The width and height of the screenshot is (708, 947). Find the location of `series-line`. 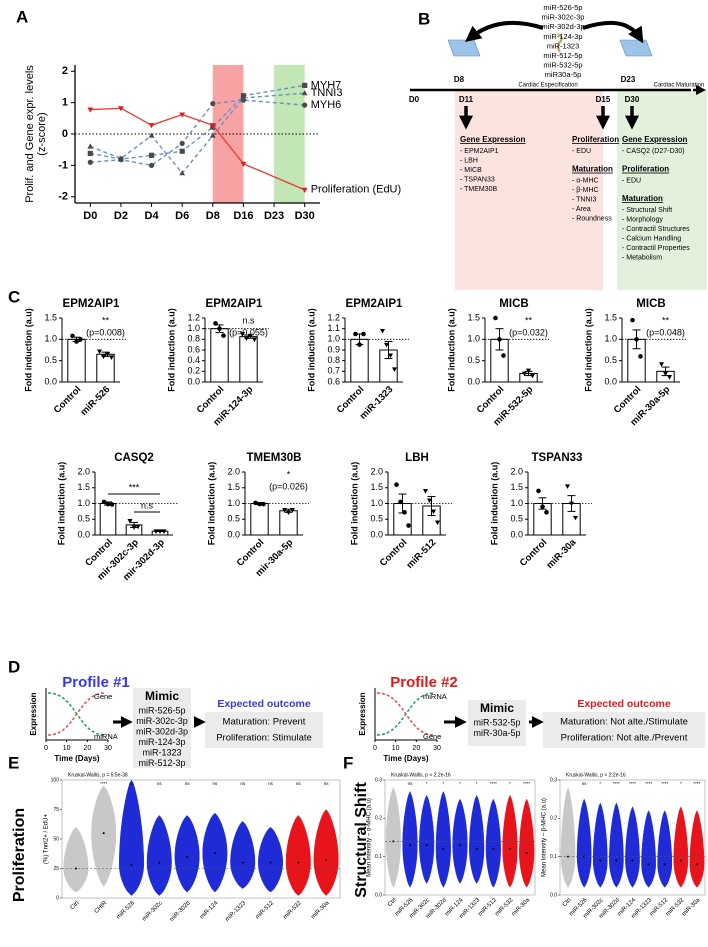

series-line is located at coordinates (197, 149).